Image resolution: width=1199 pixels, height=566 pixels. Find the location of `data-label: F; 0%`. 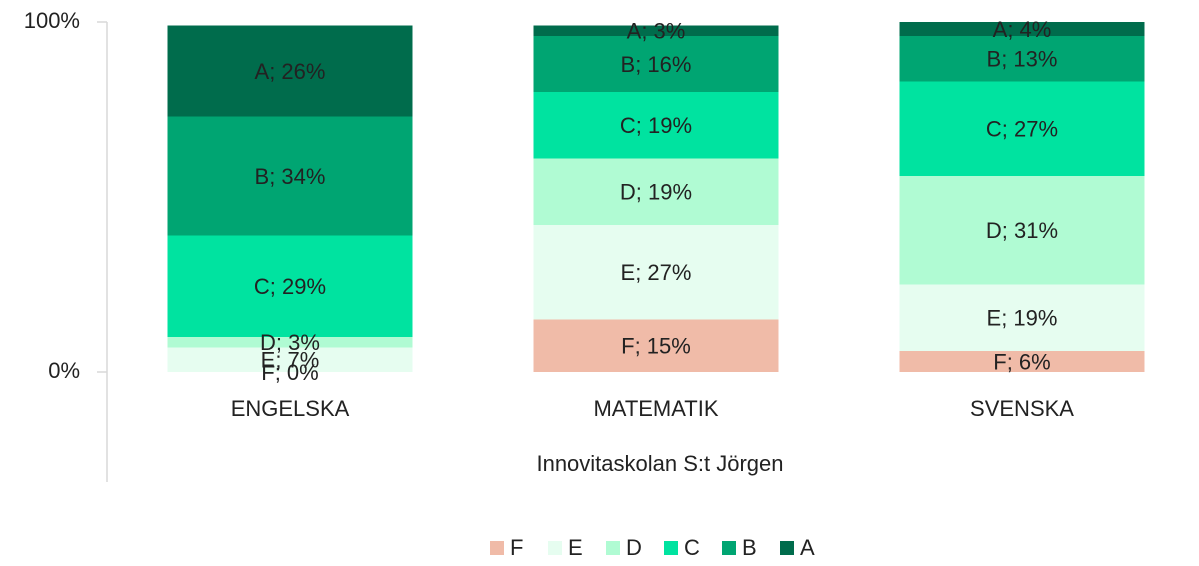

data-label: F; 0% is located at coordinates (289, 372).